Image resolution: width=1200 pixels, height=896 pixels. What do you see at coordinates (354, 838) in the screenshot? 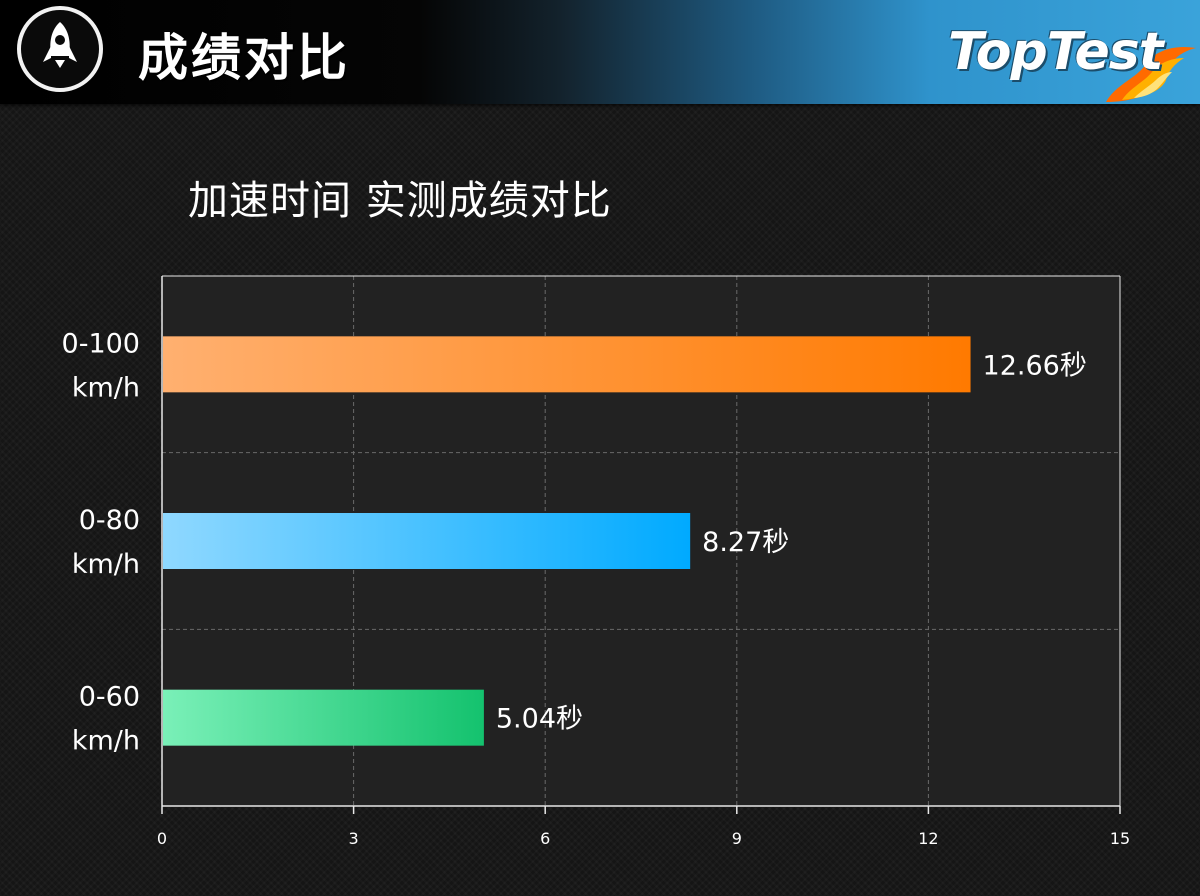
I see `x-tick-label: 3` at bounding box center [354, 838].